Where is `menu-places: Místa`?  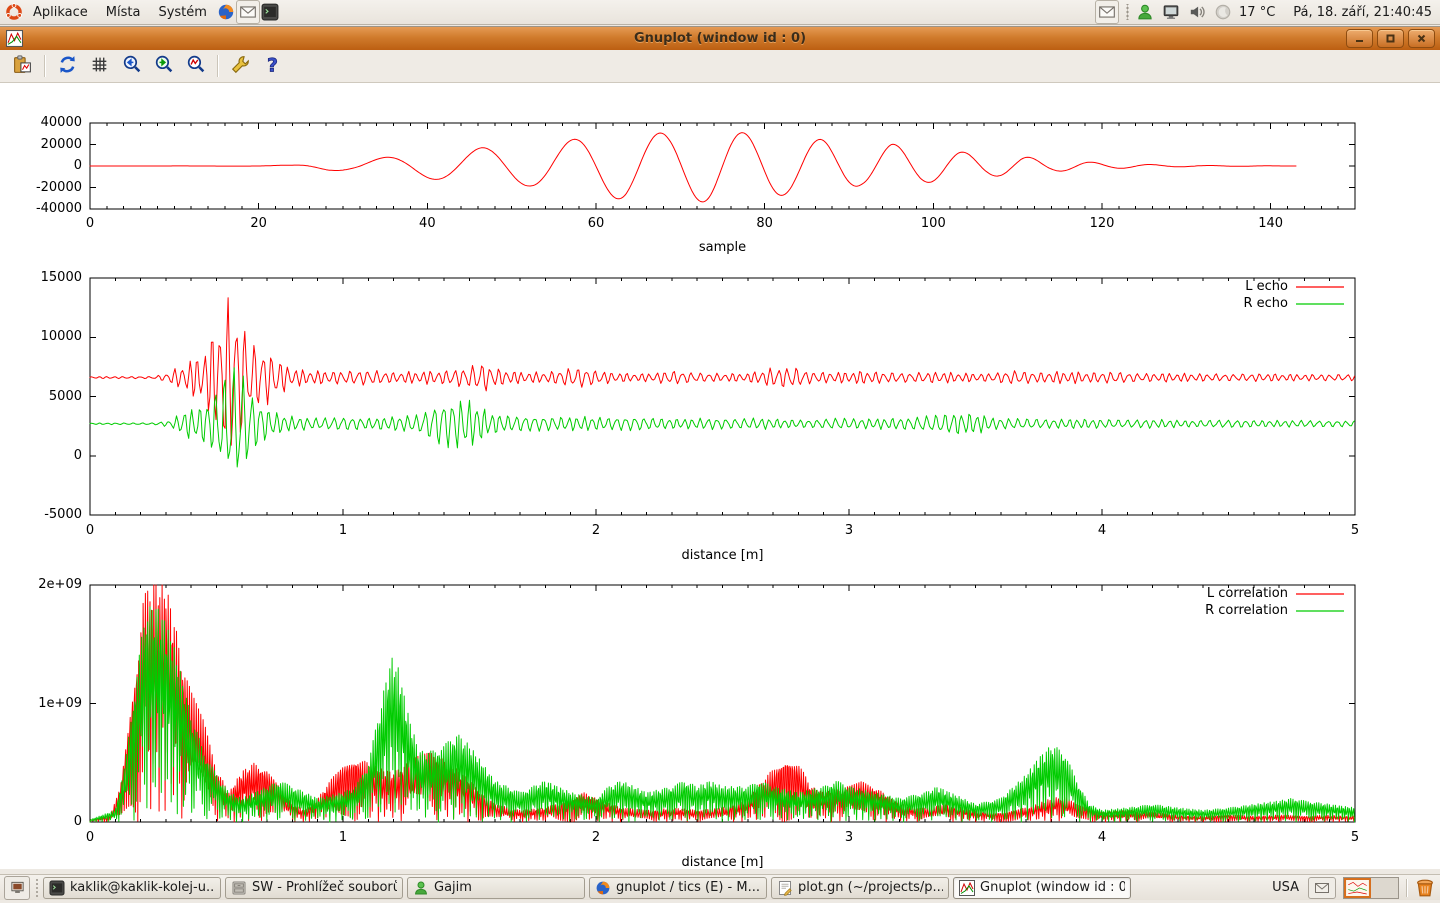 menu-places: Místa is located at coordinates (123, 12).